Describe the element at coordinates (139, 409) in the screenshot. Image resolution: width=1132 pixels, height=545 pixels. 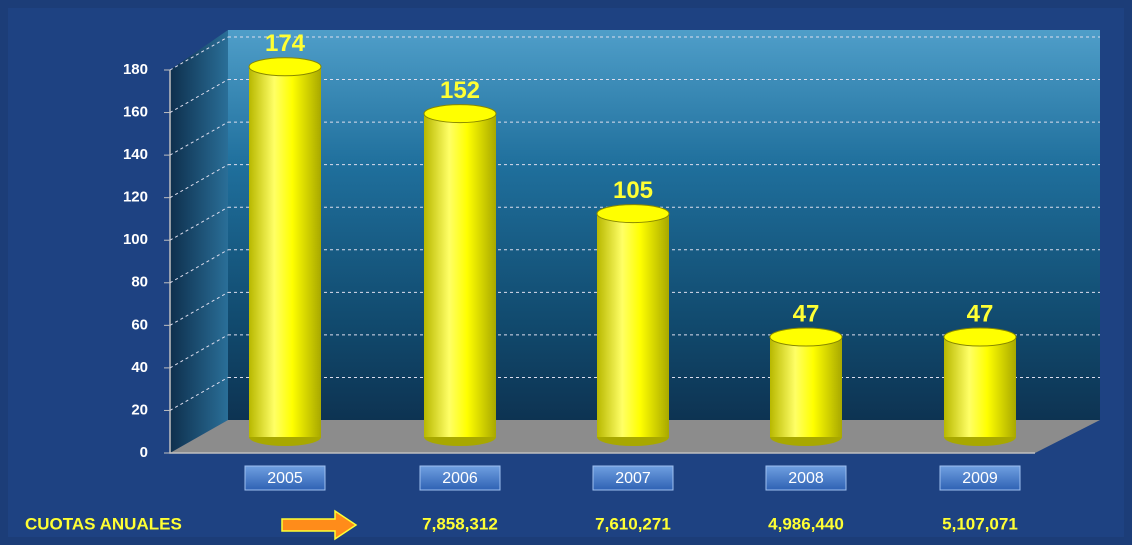
I see `y-tick-label: 20` at that location.